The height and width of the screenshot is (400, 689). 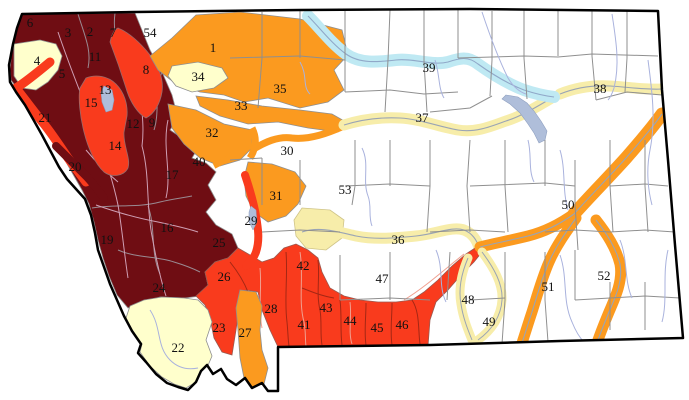 What do you see at coordinates (151, 32) in the screenshot?
I see `region-label-54: 54` at bounding box center [151, 32].